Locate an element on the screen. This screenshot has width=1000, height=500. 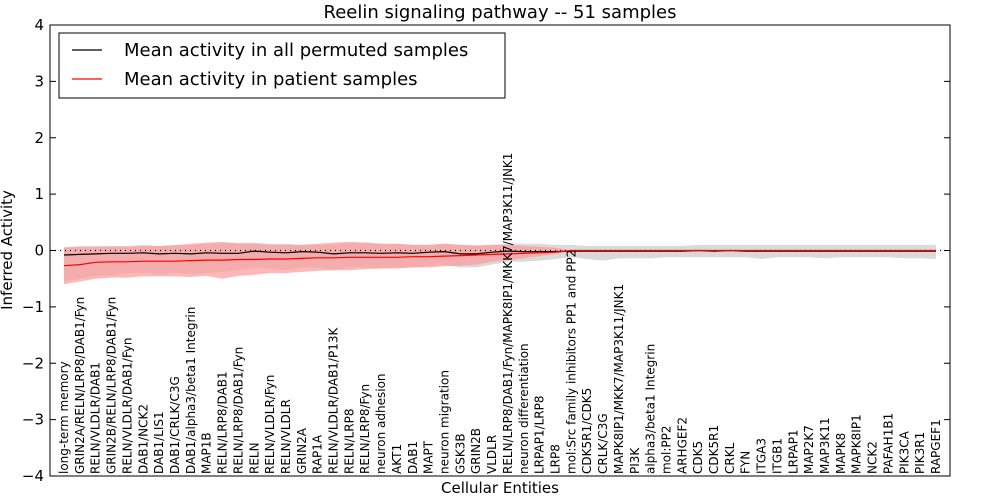
category-label: RAPGEF1 is located at coordinates (936, 446).